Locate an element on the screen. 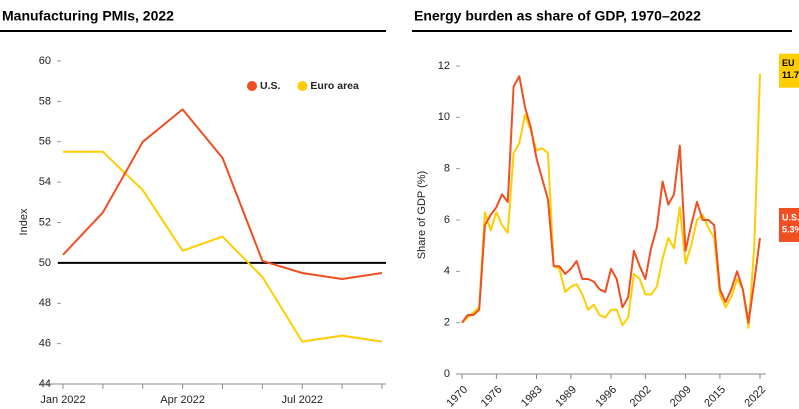  y-tick-label: 0 is located at coordinates (447, 374).